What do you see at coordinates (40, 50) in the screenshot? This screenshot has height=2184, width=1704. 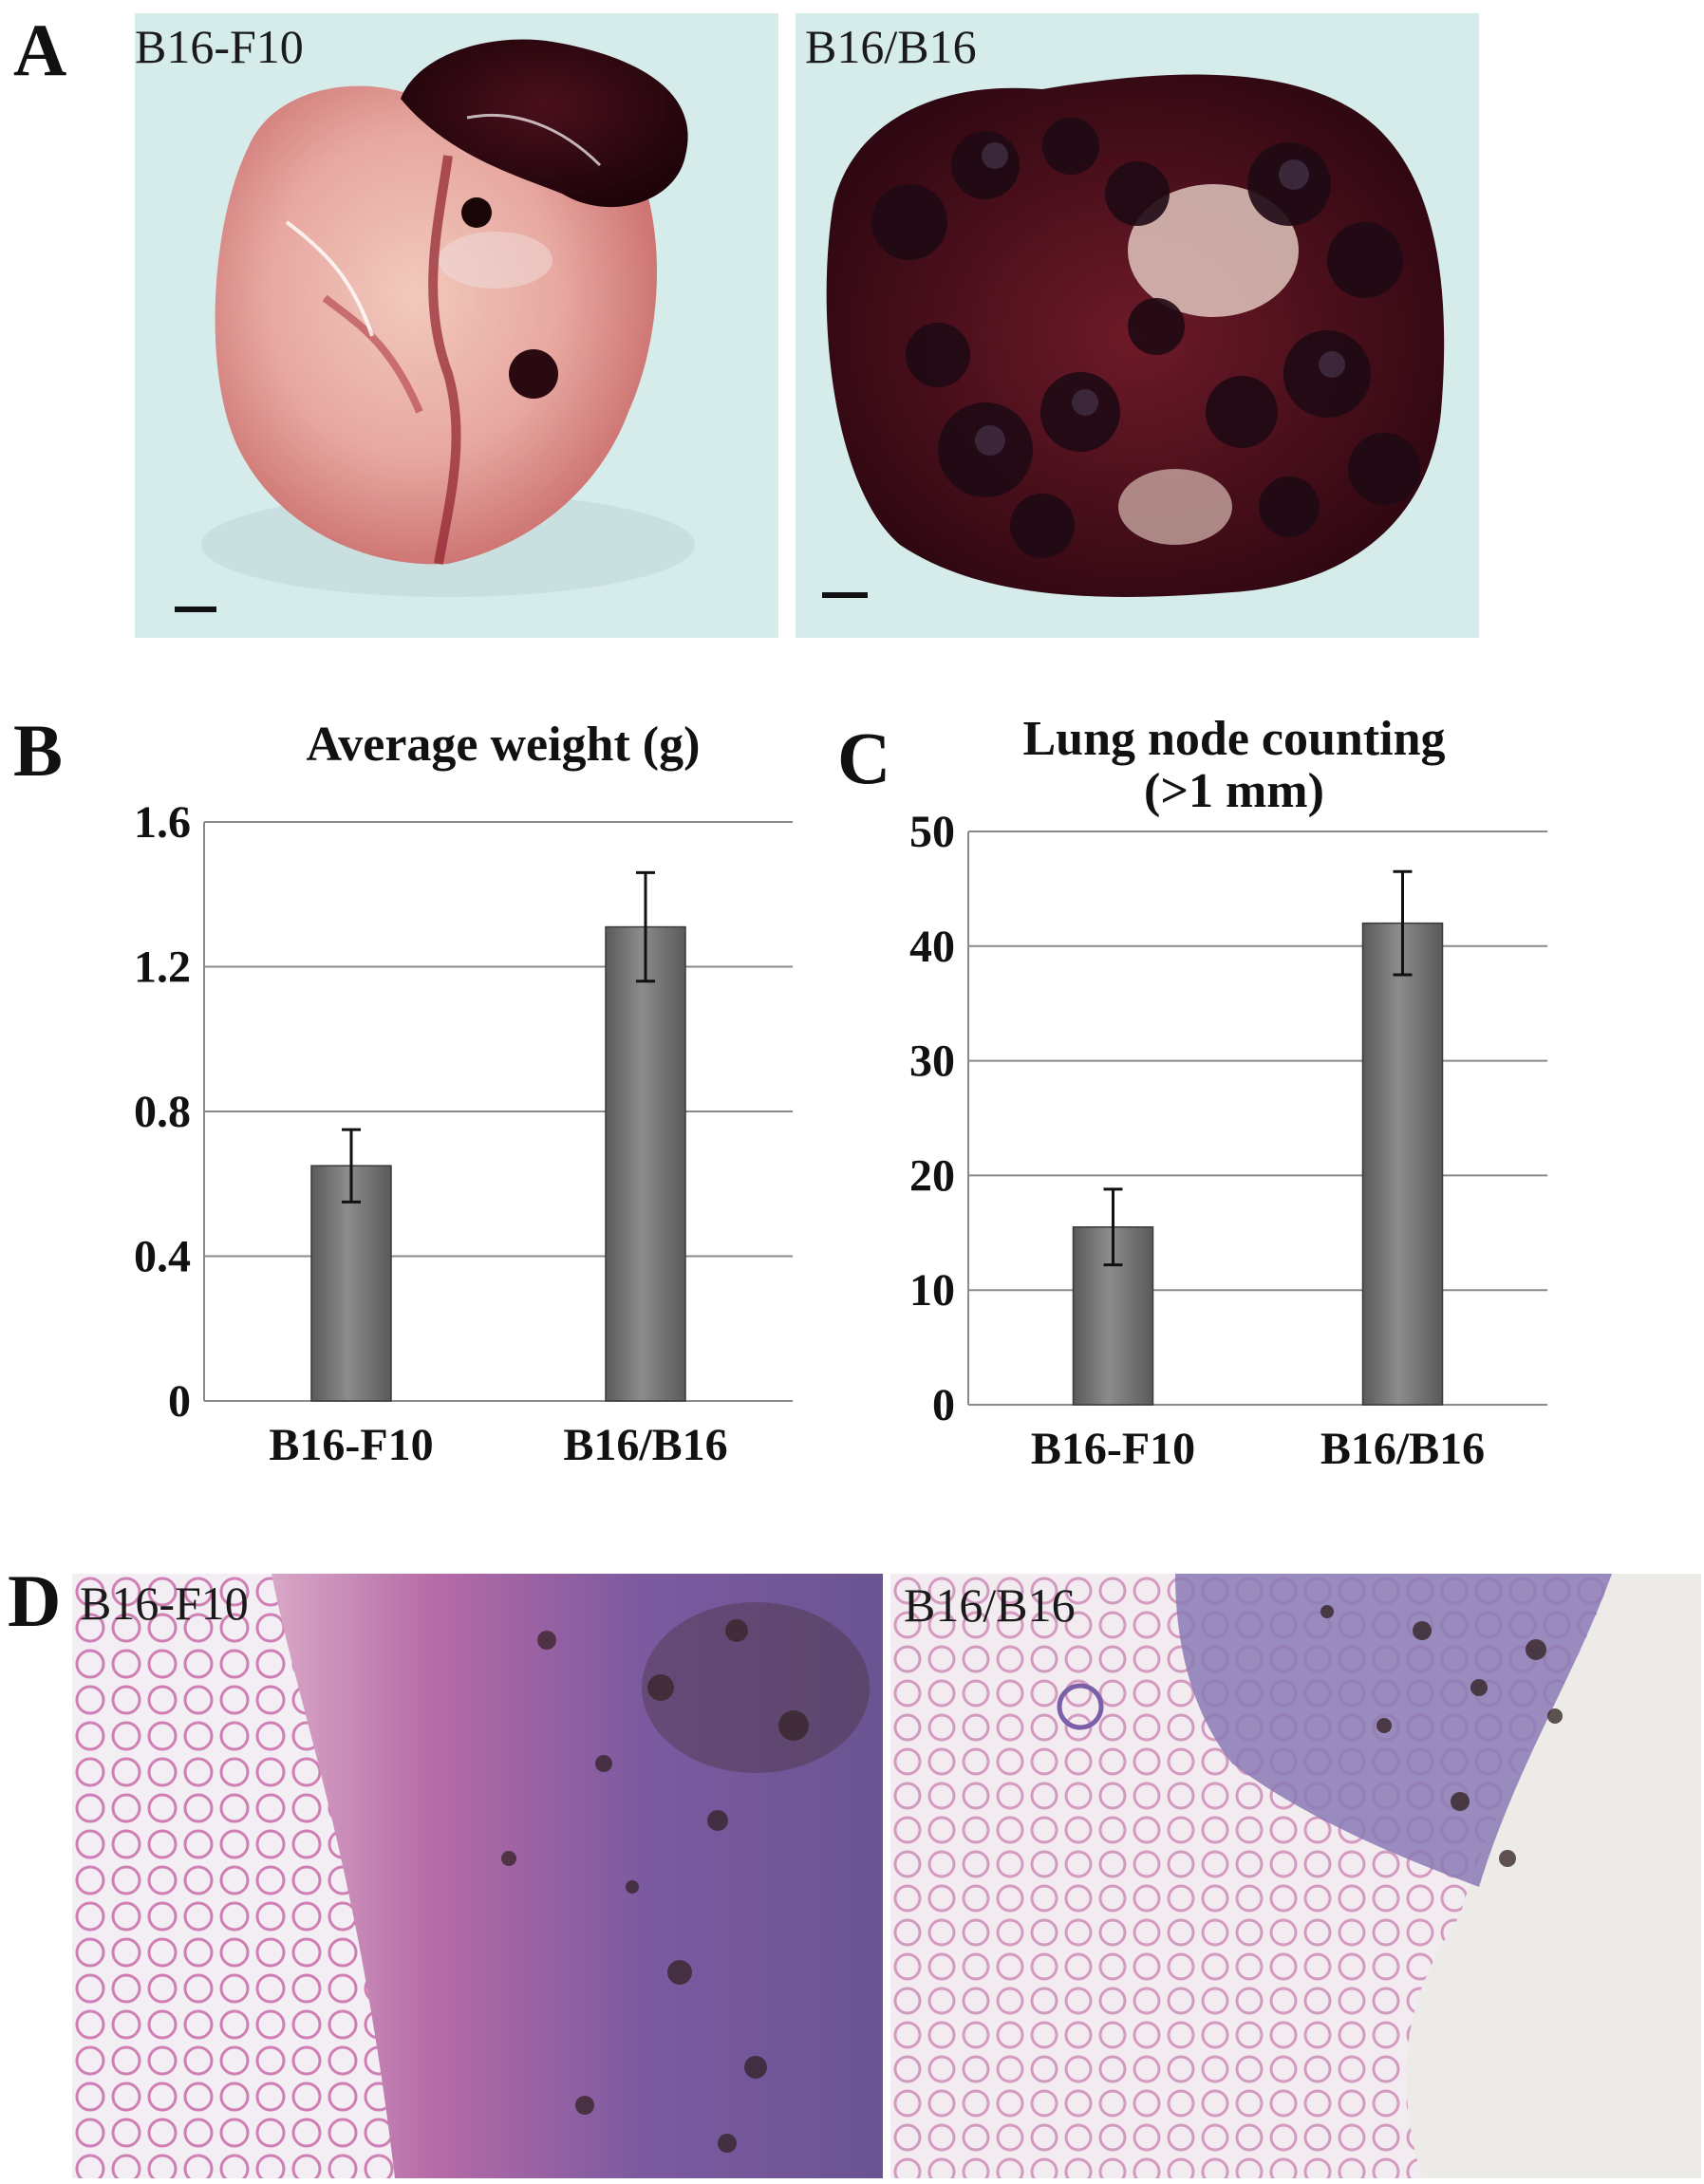 I see `panel-letter-a: A` at bounding box center [40, 50].